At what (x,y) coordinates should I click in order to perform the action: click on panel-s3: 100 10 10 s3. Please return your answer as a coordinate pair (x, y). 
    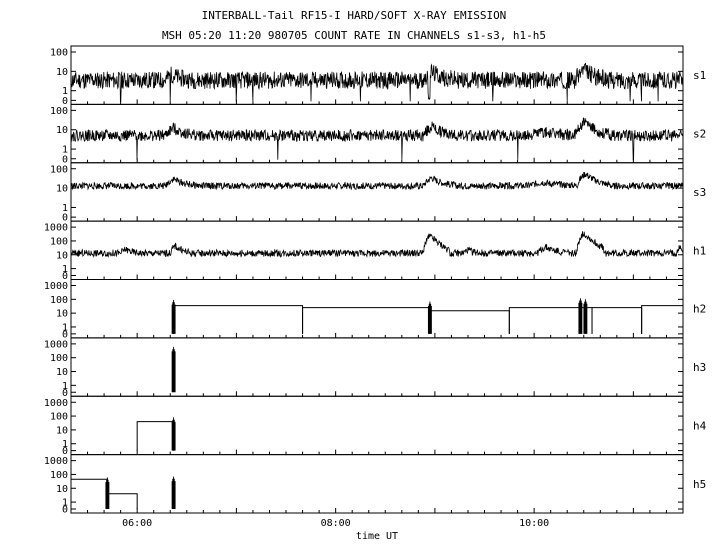
    Looking at the image, I should click on (378, 193).